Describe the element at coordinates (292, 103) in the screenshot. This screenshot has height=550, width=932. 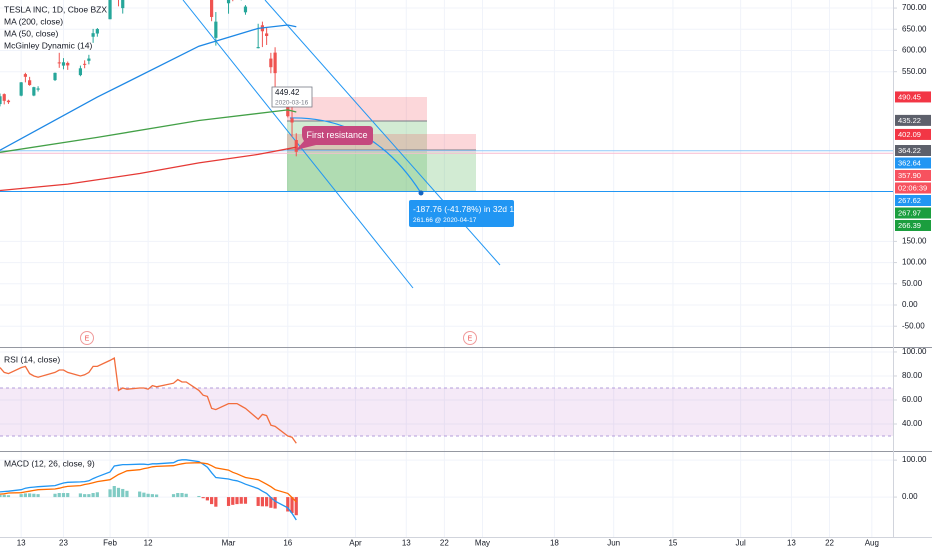
I see `entry-date: 2020-03-16` at that location.